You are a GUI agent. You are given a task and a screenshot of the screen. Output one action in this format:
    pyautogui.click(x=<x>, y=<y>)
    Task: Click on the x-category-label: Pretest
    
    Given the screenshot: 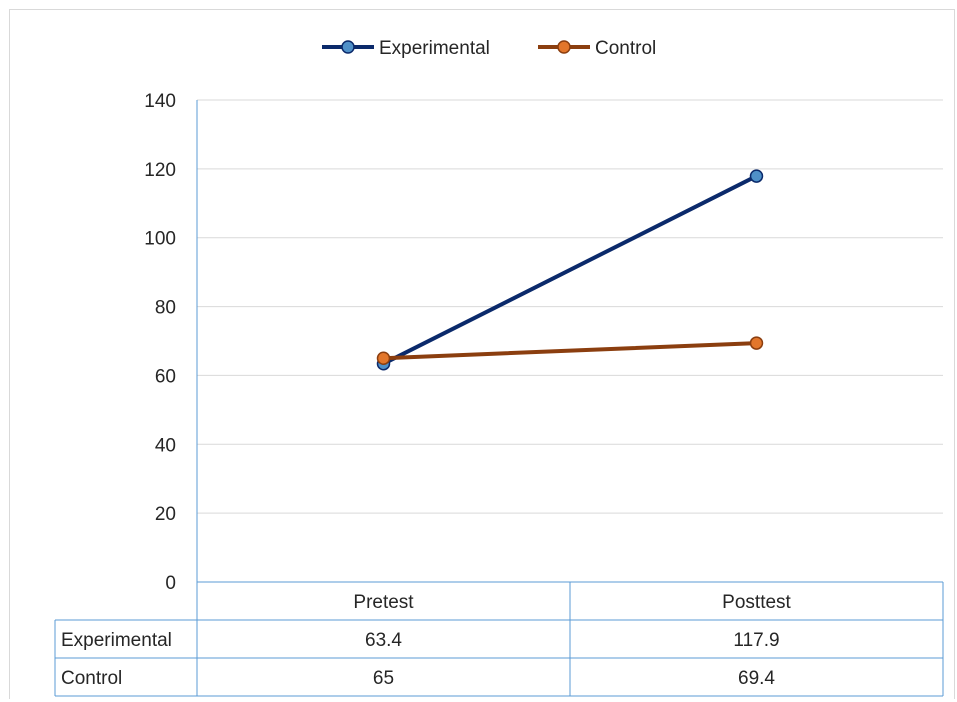 What is the action you would take?
    pyautogui.click(x=383, y=602)
    